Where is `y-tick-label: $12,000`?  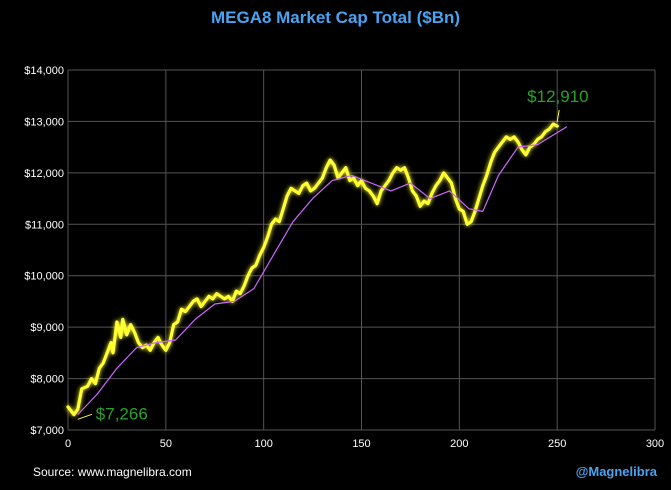
y-tick-label: $12,000 is located at coordinates (44, 174).